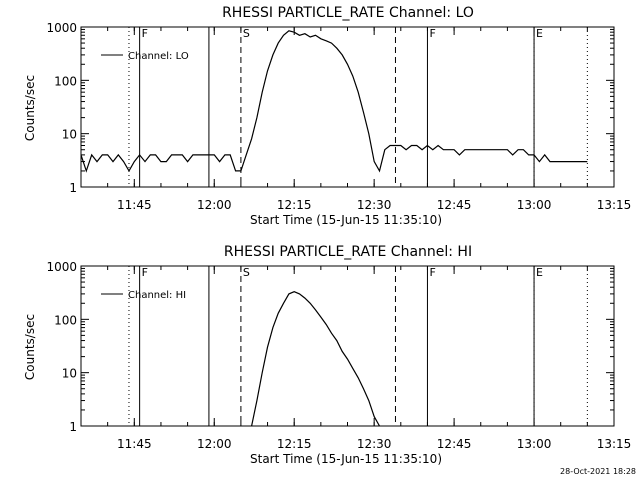 The image size is (640, 480). What do you see at coordinates (158, 56) in the screenshot?
I see `legend-label: Channel: LO` at bounding box center [158, 56].